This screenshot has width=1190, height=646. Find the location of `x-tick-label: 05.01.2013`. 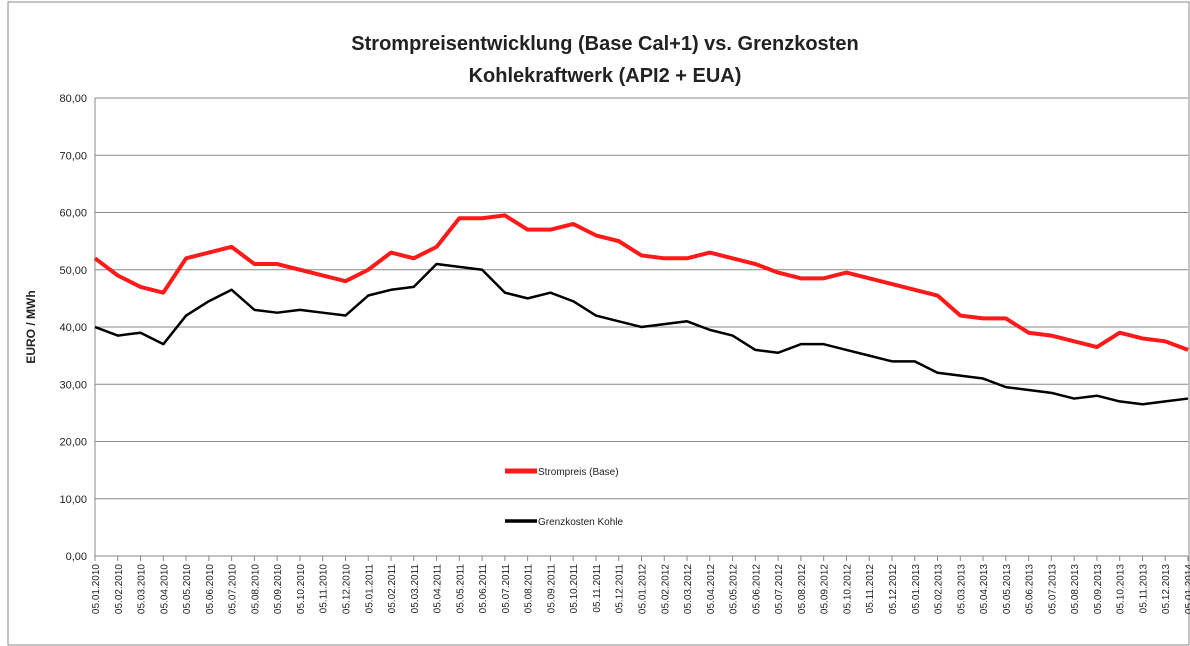

x-tick-label: 05.01.2013 is located at coordinates (916, 589).